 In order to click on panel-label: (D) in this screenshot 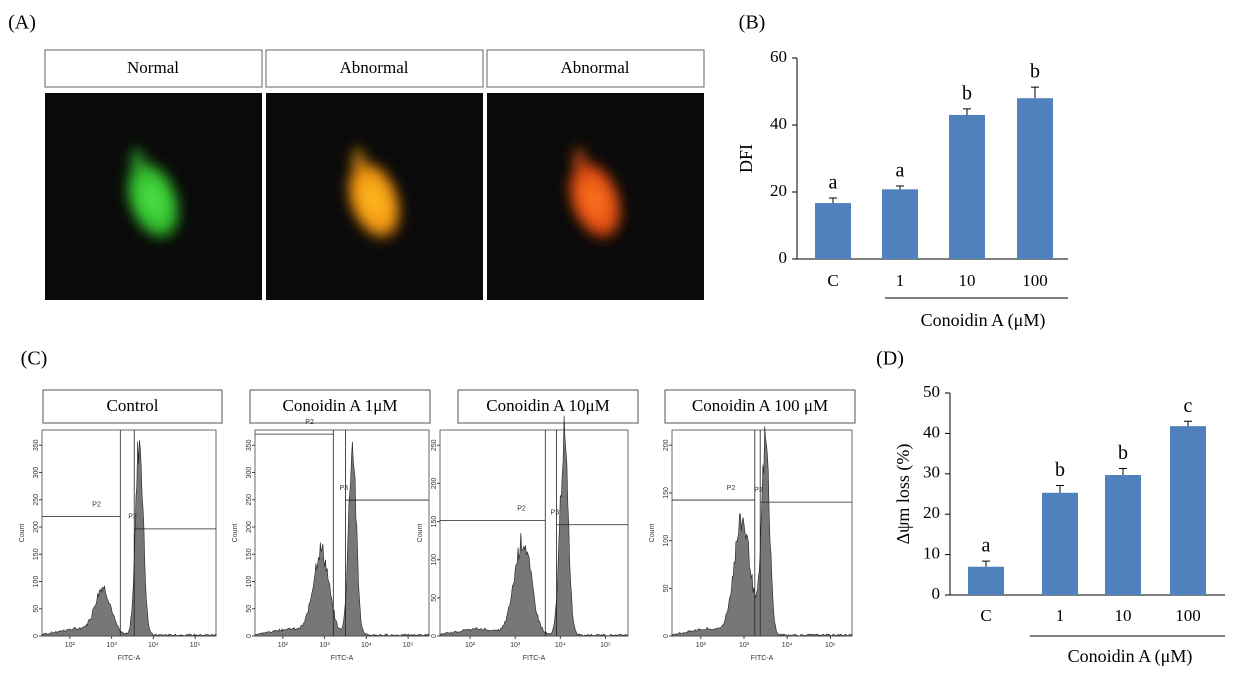, I will do `click(890, 359)`.